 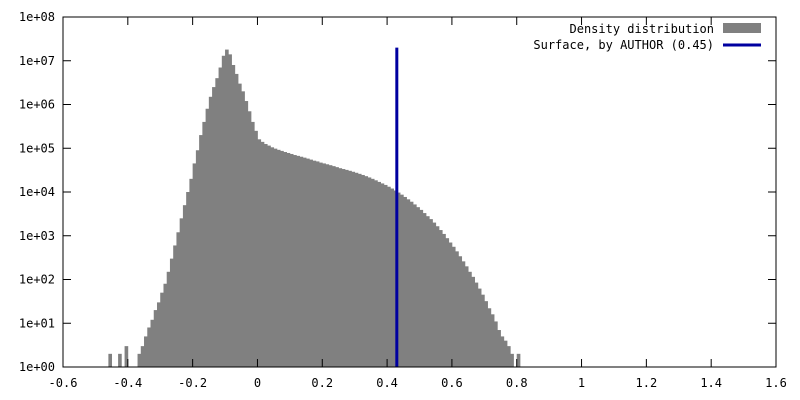 I want to click on y-tick-label: 1e+08, so click(x=37, y=17).